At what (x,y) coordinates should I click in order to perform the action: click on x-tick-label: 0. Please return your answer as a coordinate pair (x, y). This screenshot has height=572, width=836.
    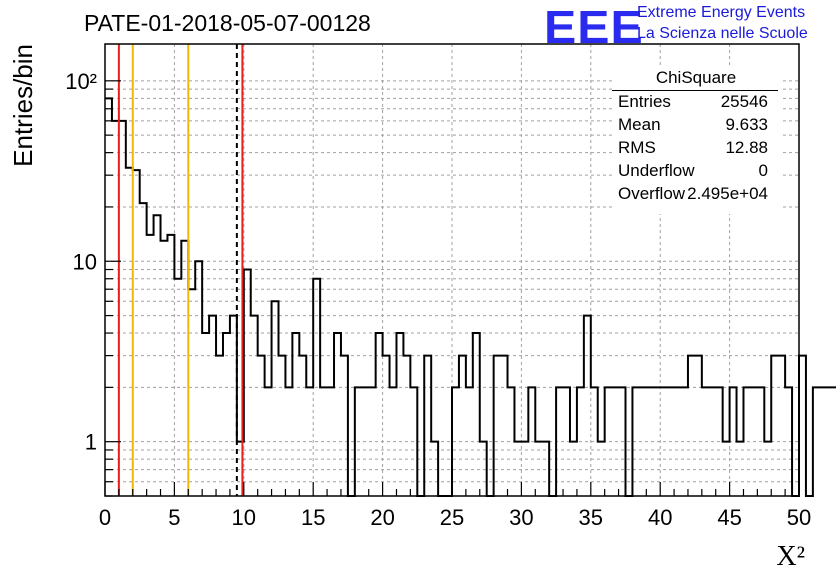
    Looking at the image, I should click on (105, 517).